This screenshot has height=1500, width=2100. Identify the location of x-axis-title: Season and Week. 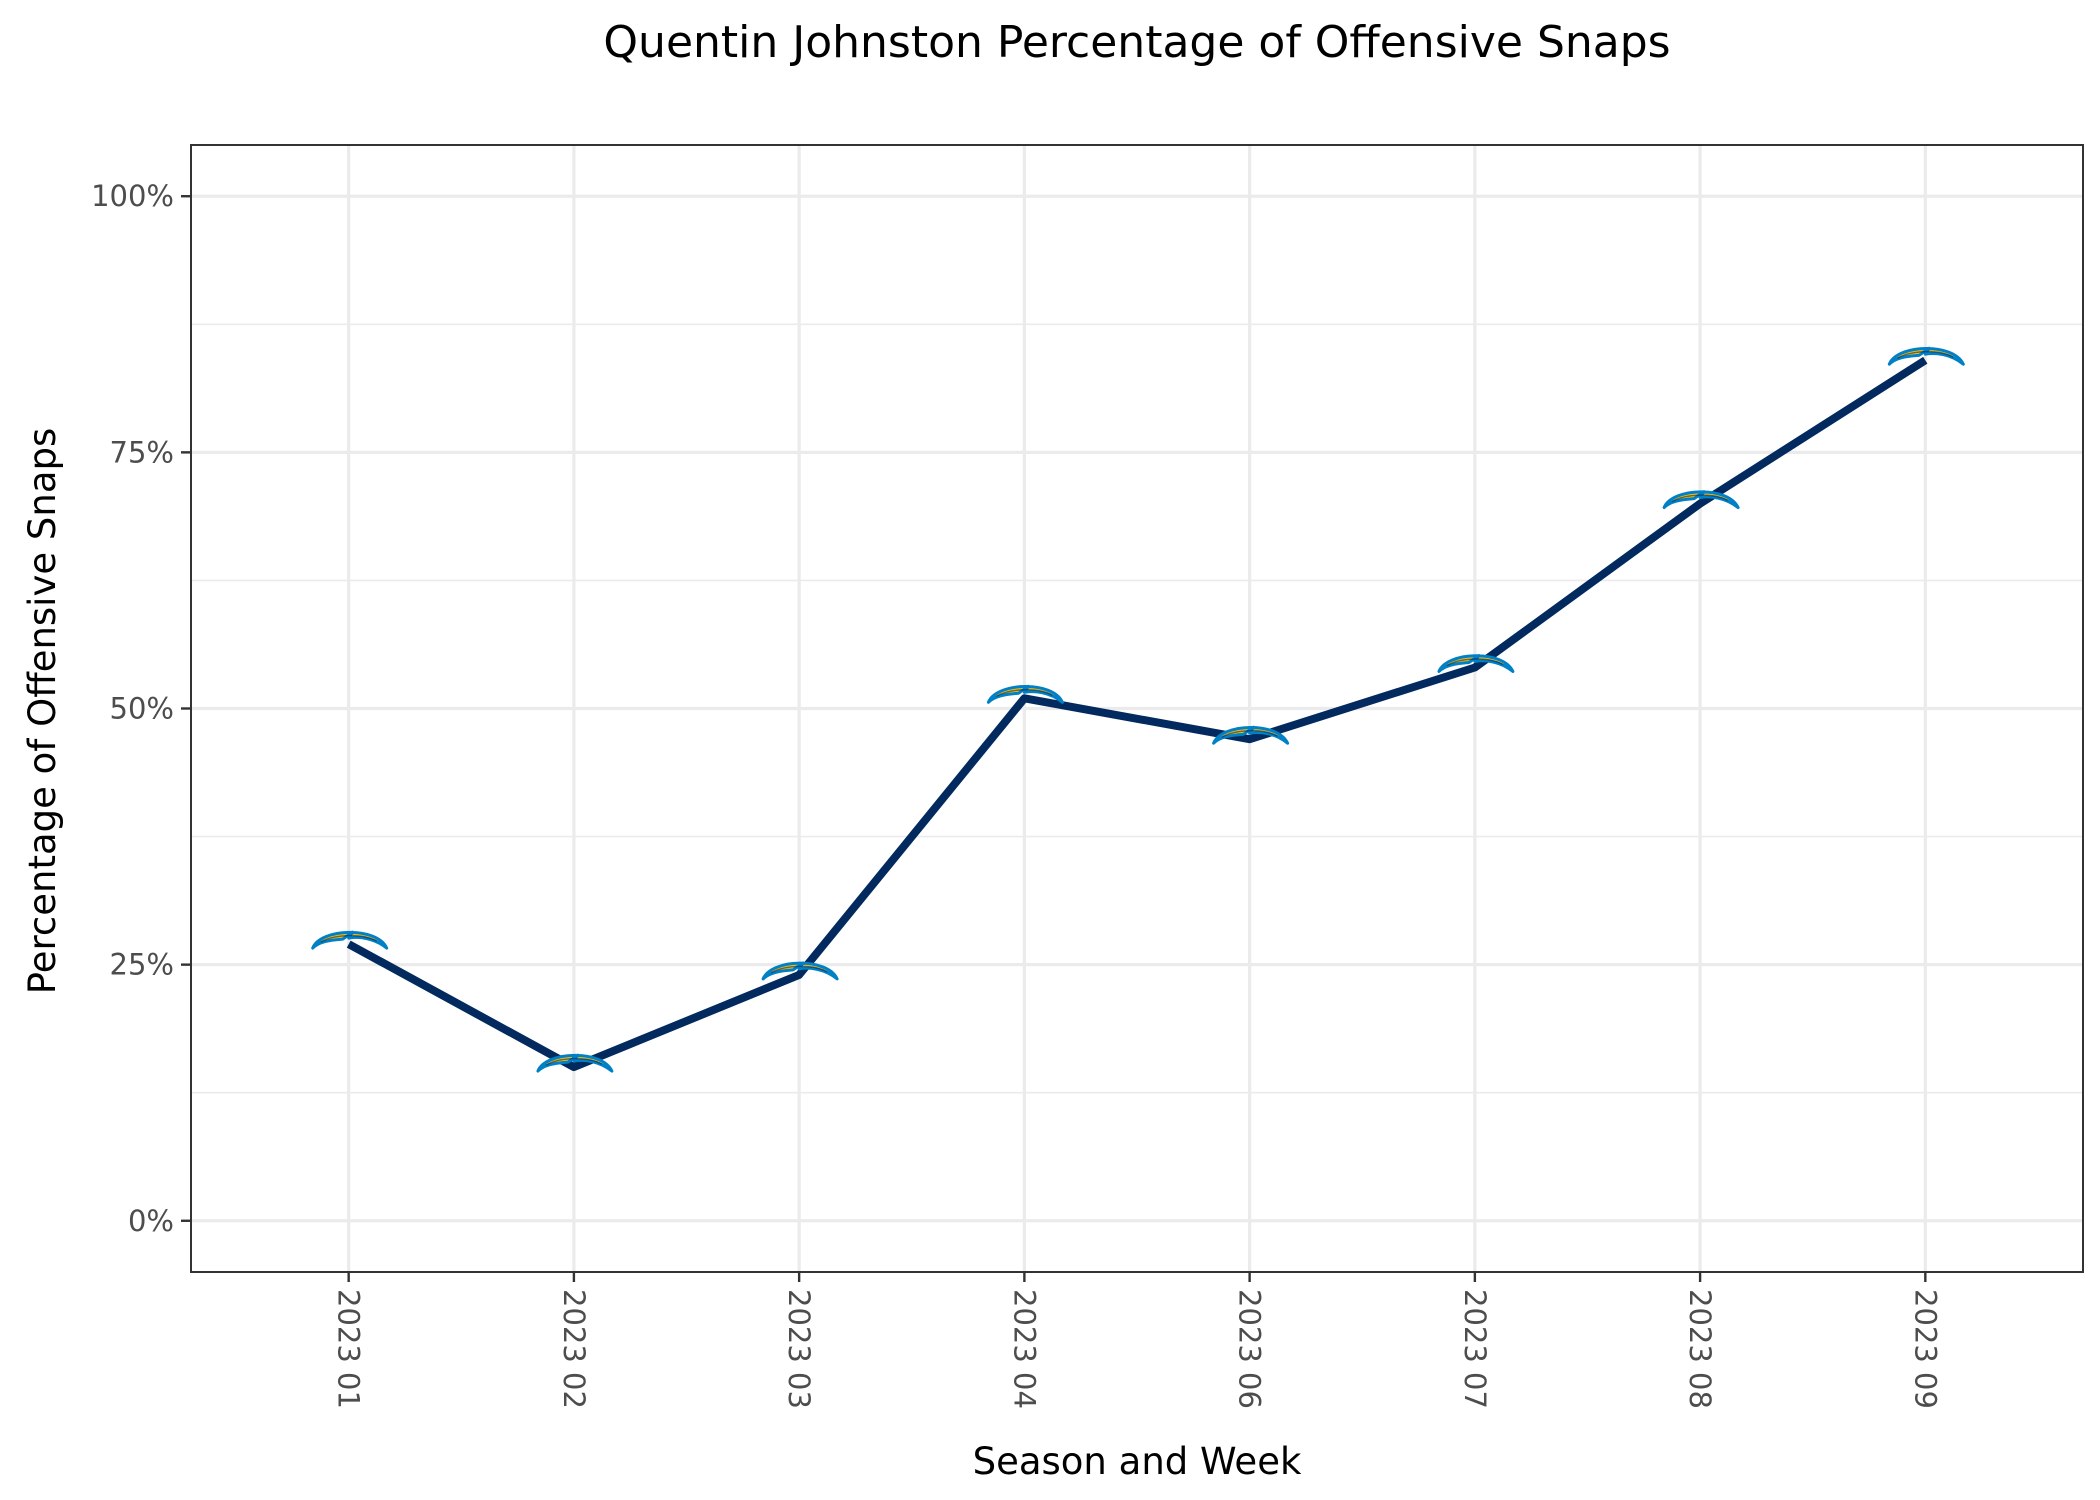
(1137, 1461).